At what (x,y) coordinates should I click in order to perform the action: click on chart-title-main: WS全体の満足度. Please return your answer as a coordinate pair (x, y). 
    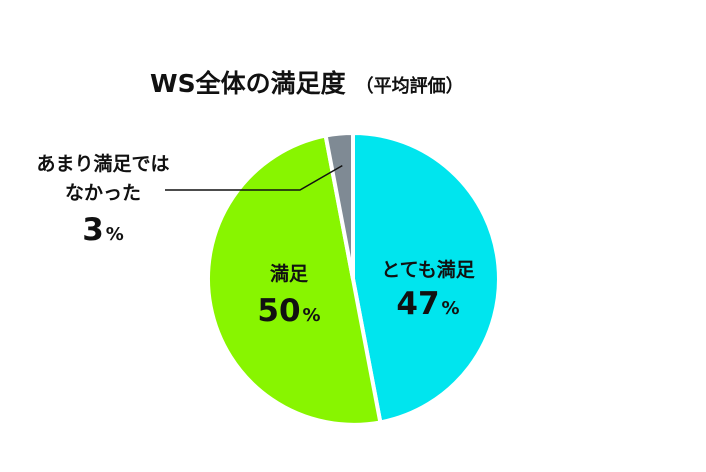
    Looking at the image, I should click on (248, 83).